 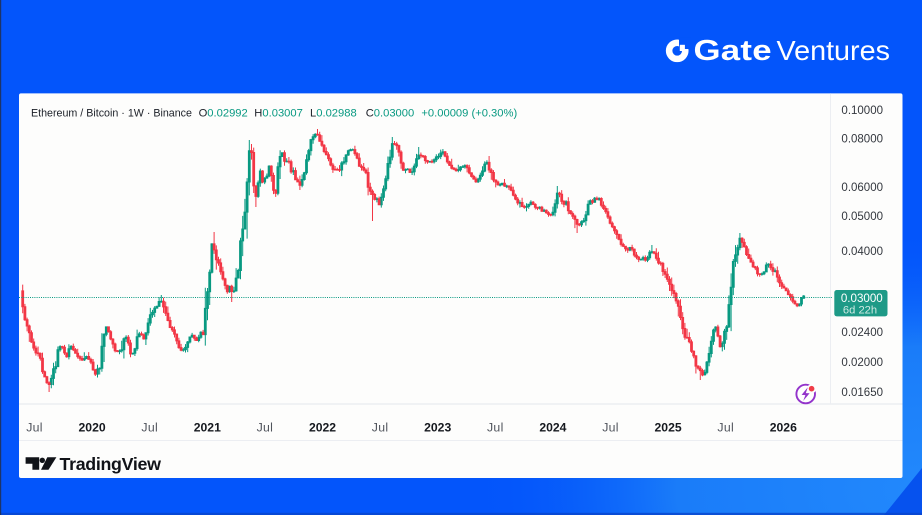 What do you see at coordinates (733, 50) in the screenshot?
I see `svg-text: Gate` at bounding box center [733, 50].